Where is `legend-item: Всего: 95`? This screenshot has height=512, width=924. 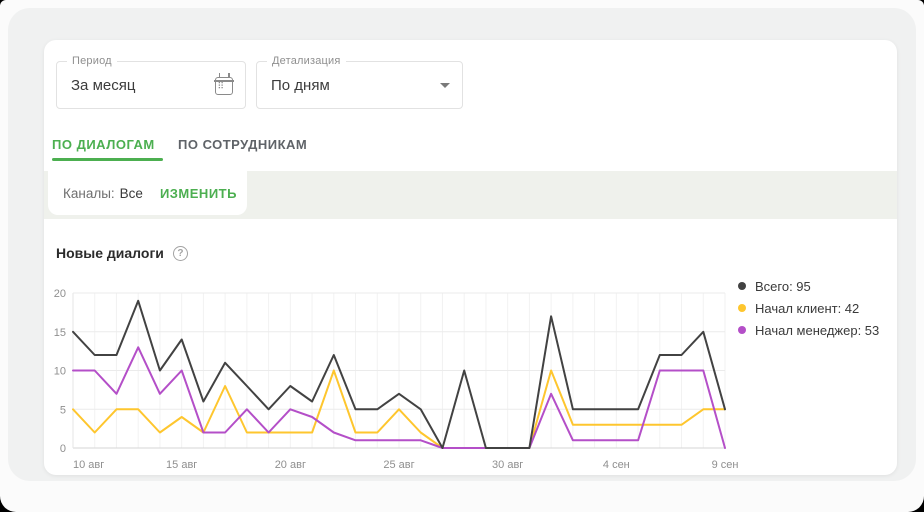 legend-item: Всего: 95 is located at coordinates (808, 286).